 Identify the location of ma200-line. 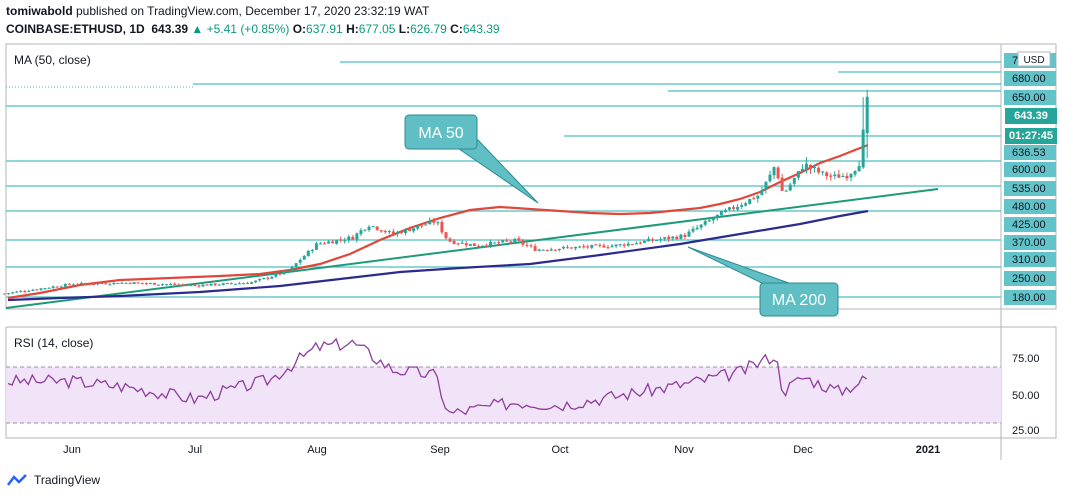
(438, 255).